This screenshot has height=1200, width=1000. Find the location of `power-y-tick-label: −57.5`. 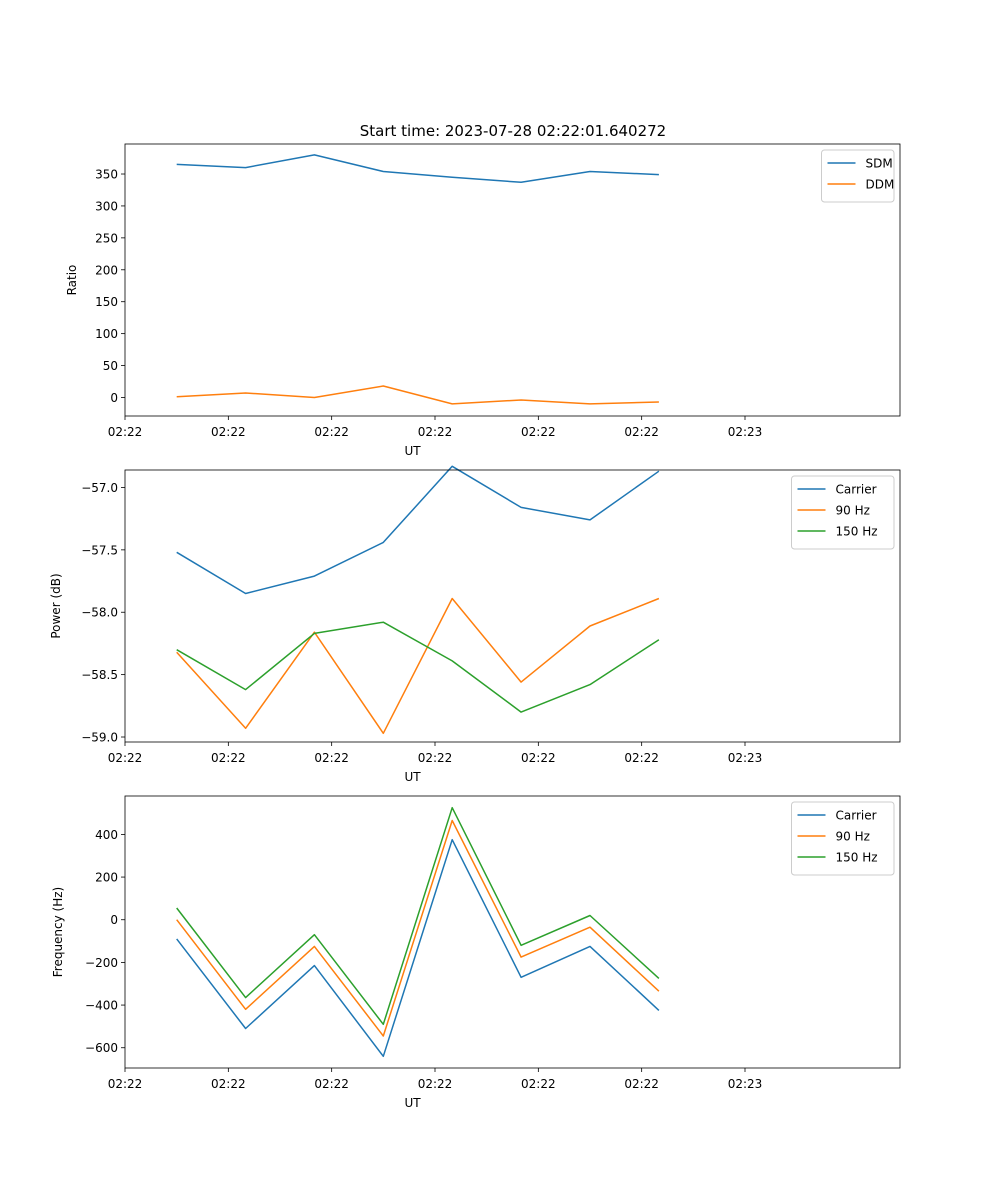

power-y-tick-label: −57.5 is located at coordinates (99, 550).